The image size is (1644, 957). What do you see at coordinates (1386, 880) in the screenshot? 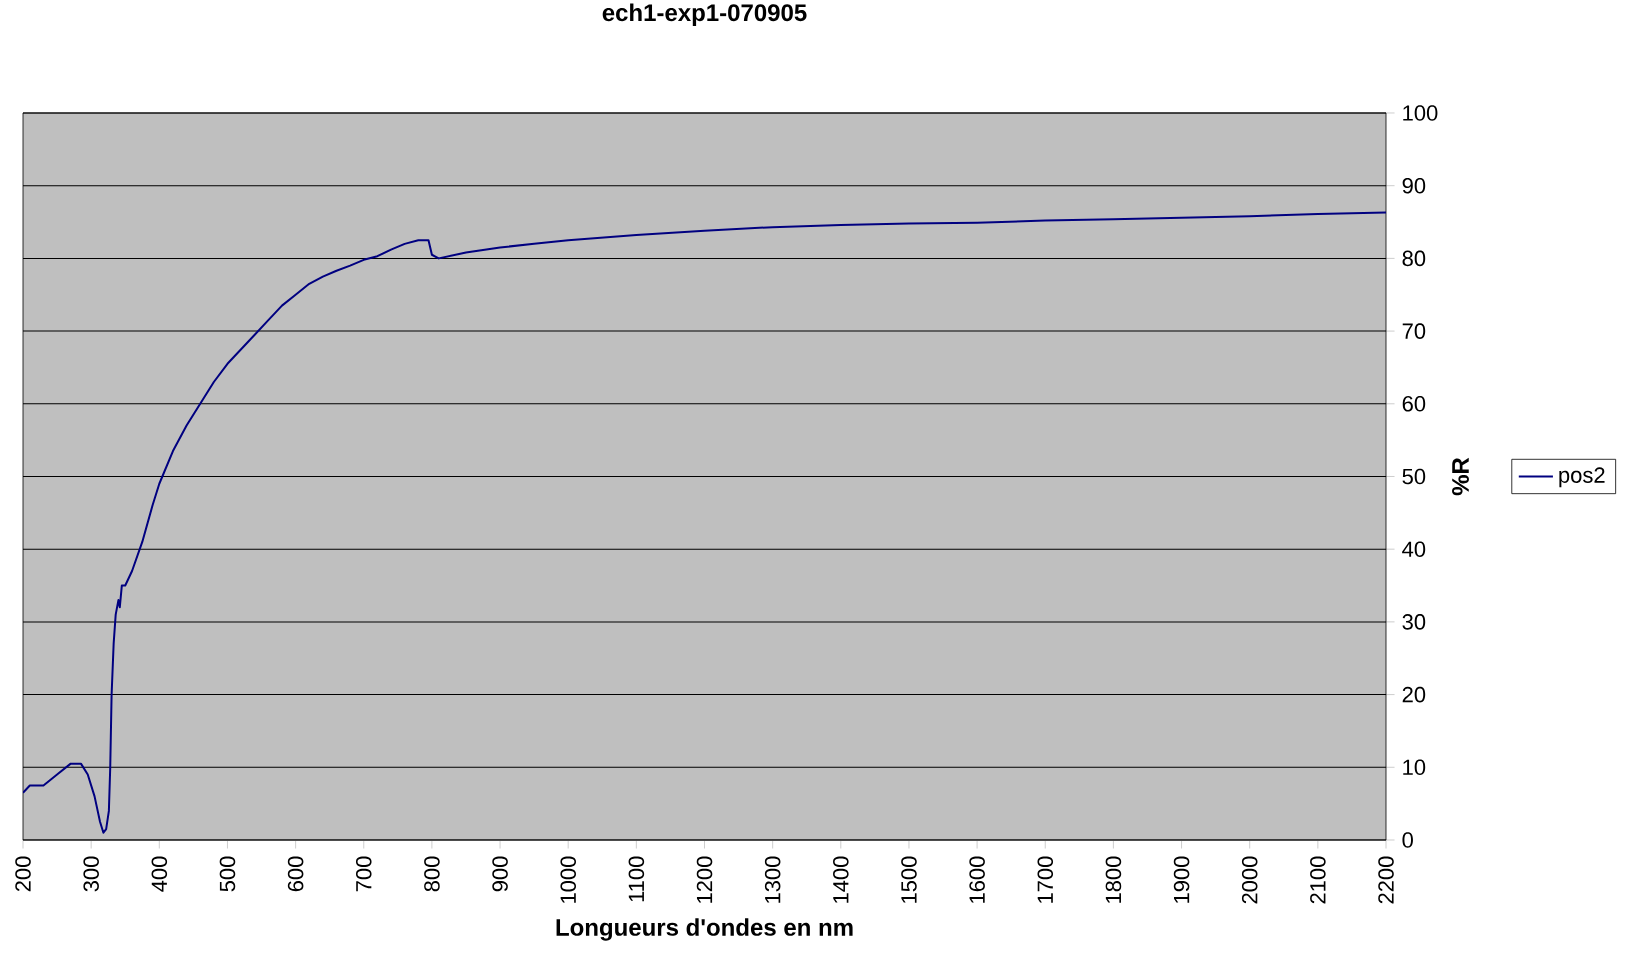
I see `x-tick-label: 2200` at bounding box center [1386, 880].